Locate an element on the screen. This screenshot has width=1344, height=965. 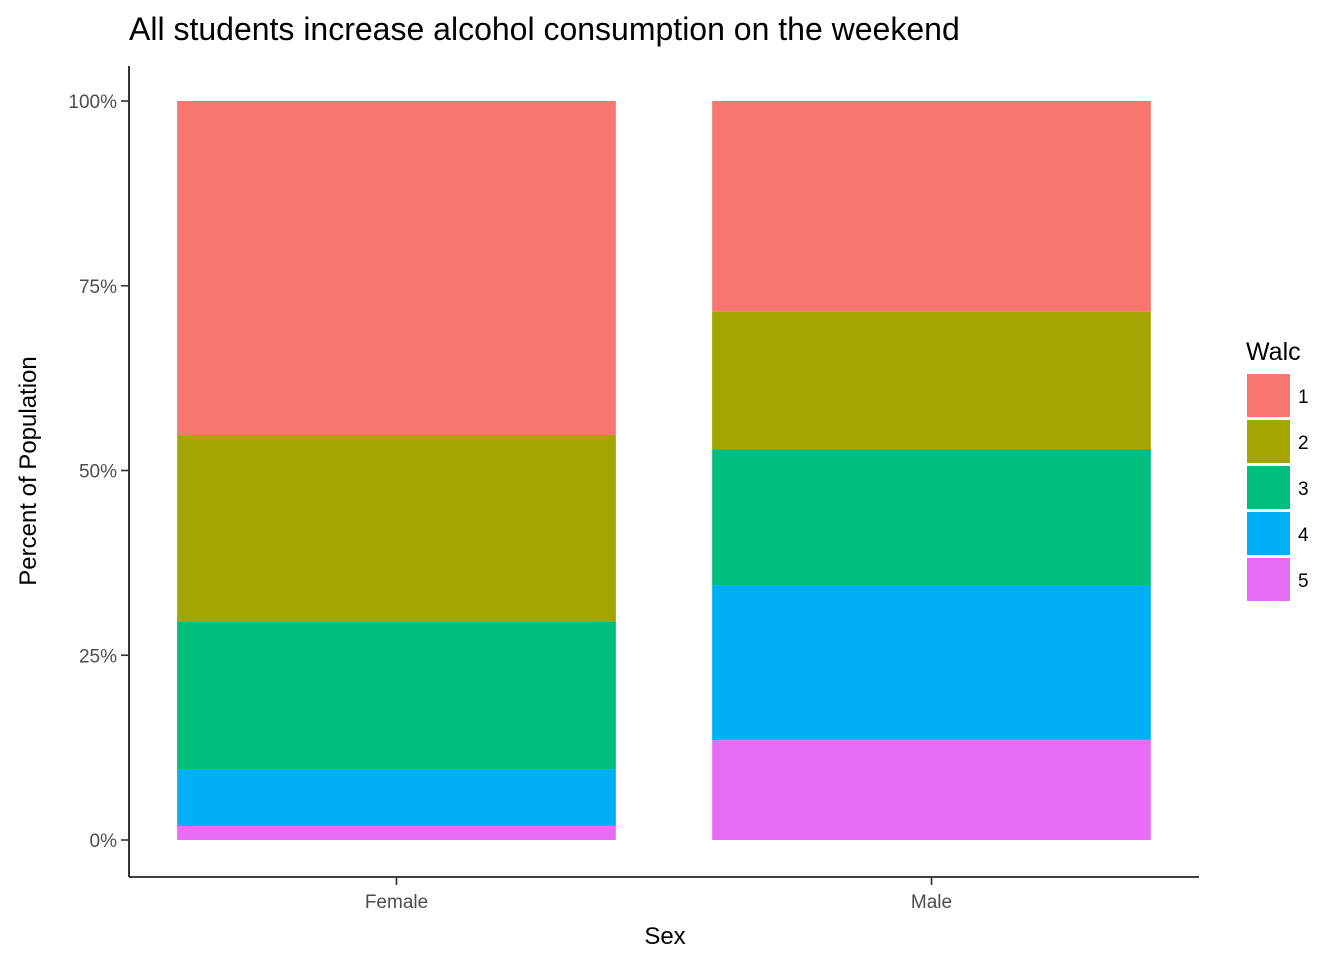
legend: Walc 1 2 3 4 5 is located at coordinates (1277, 469).